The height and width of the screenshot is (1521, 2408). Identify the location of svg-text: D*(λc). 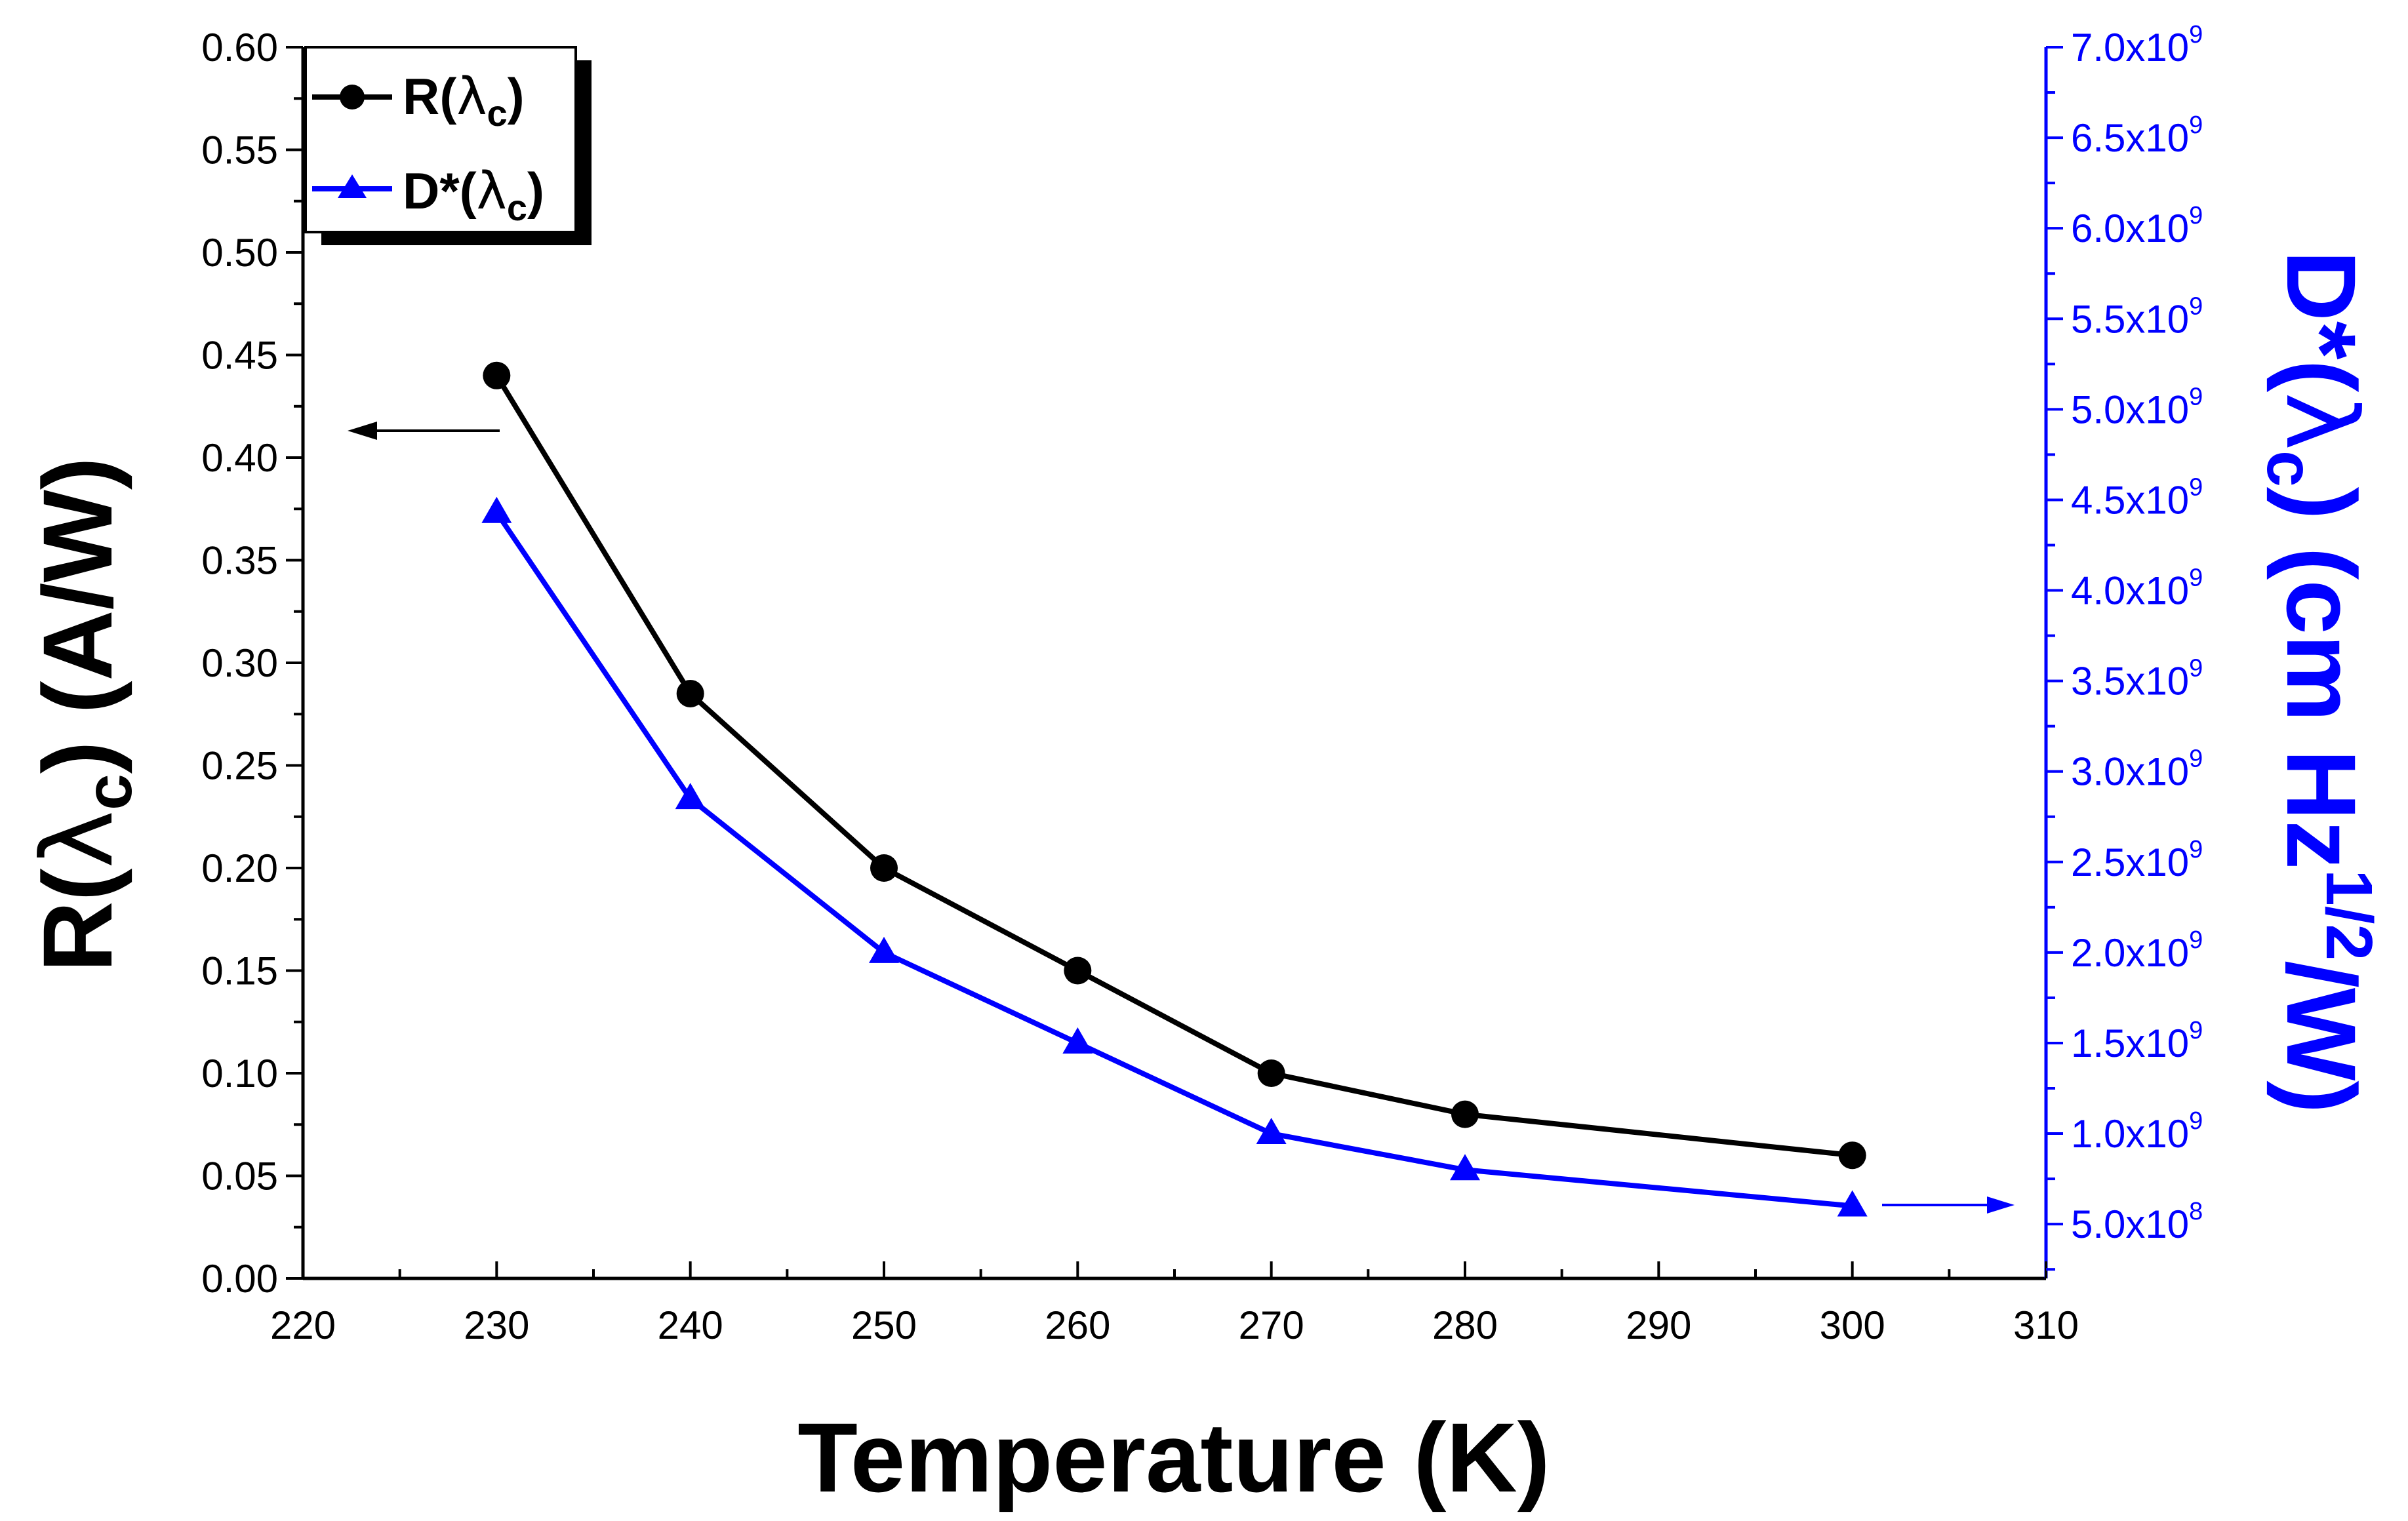
(474, 195).